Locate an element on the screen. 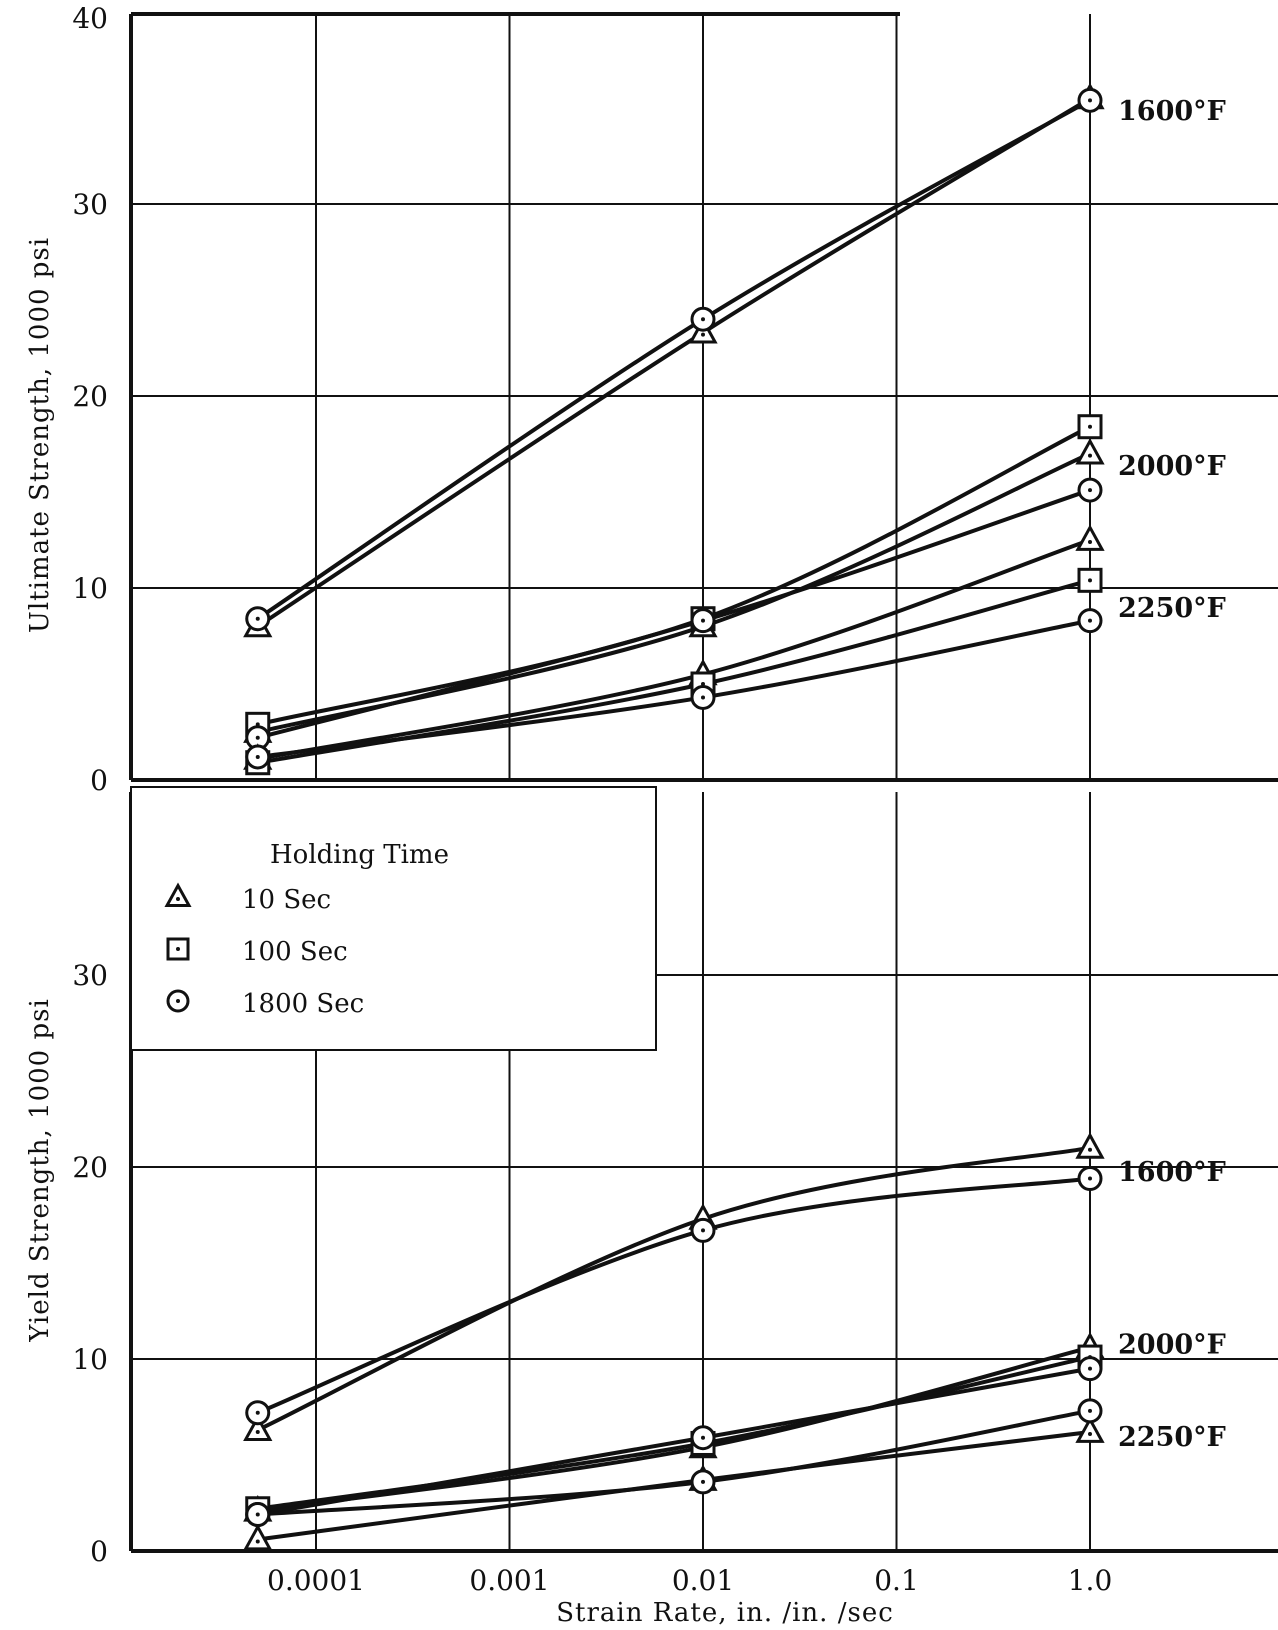  x-tick-label: 0.1 is located at coordinates (896, 1580).